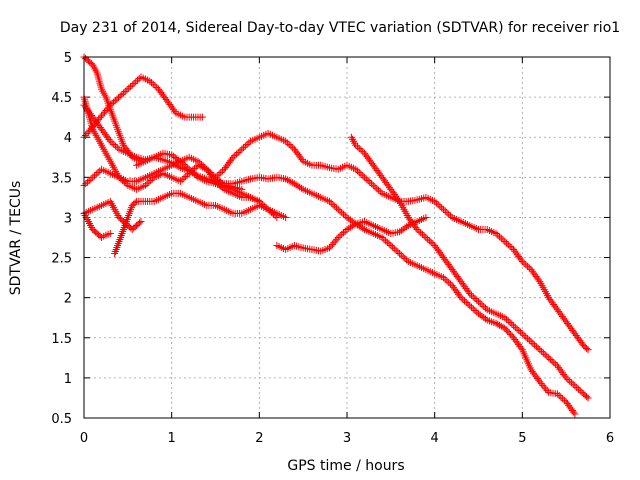  Describe the element at coordinates (61, 98) in the screenshot. I see `y-tick-label: 4.5` at that location.